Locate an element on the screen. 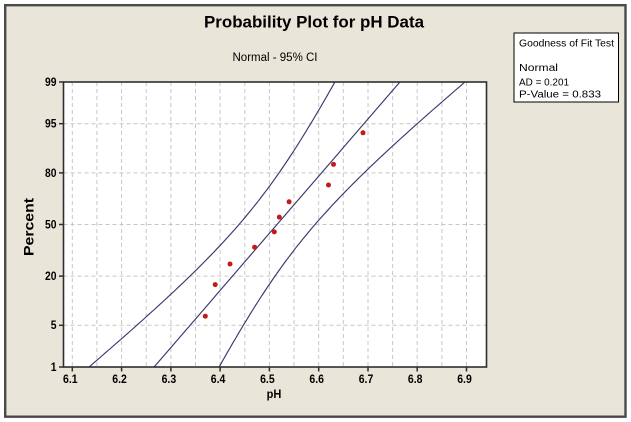 The image size is (631, 422). svg-text: 5 is located at coordinates (54, 326).